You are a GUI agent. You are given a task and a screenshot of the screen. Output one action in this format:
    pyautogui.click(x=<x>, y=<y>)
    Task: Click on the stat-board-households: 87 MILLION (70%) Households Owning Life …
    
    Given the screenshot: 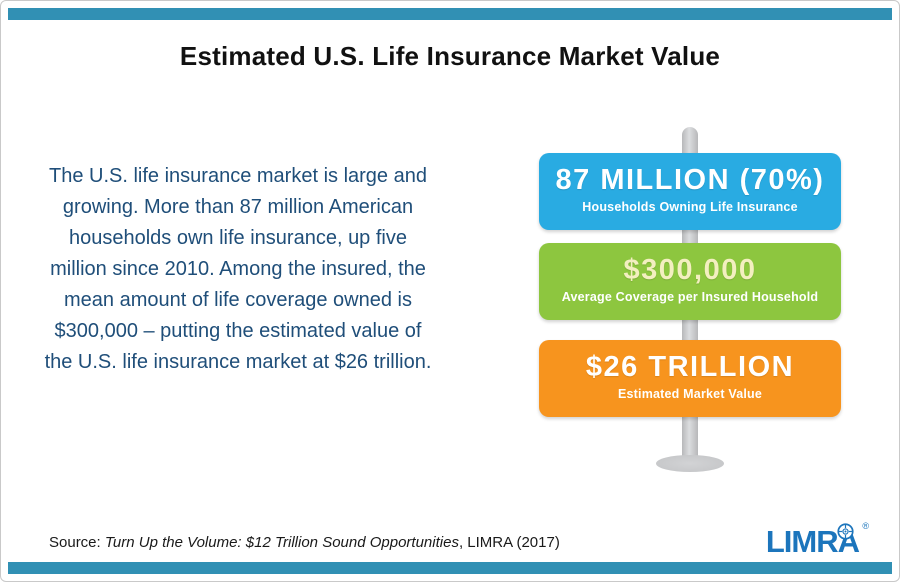 What is the action you would take?
    pyautogui.click(x=690, y=191)
    